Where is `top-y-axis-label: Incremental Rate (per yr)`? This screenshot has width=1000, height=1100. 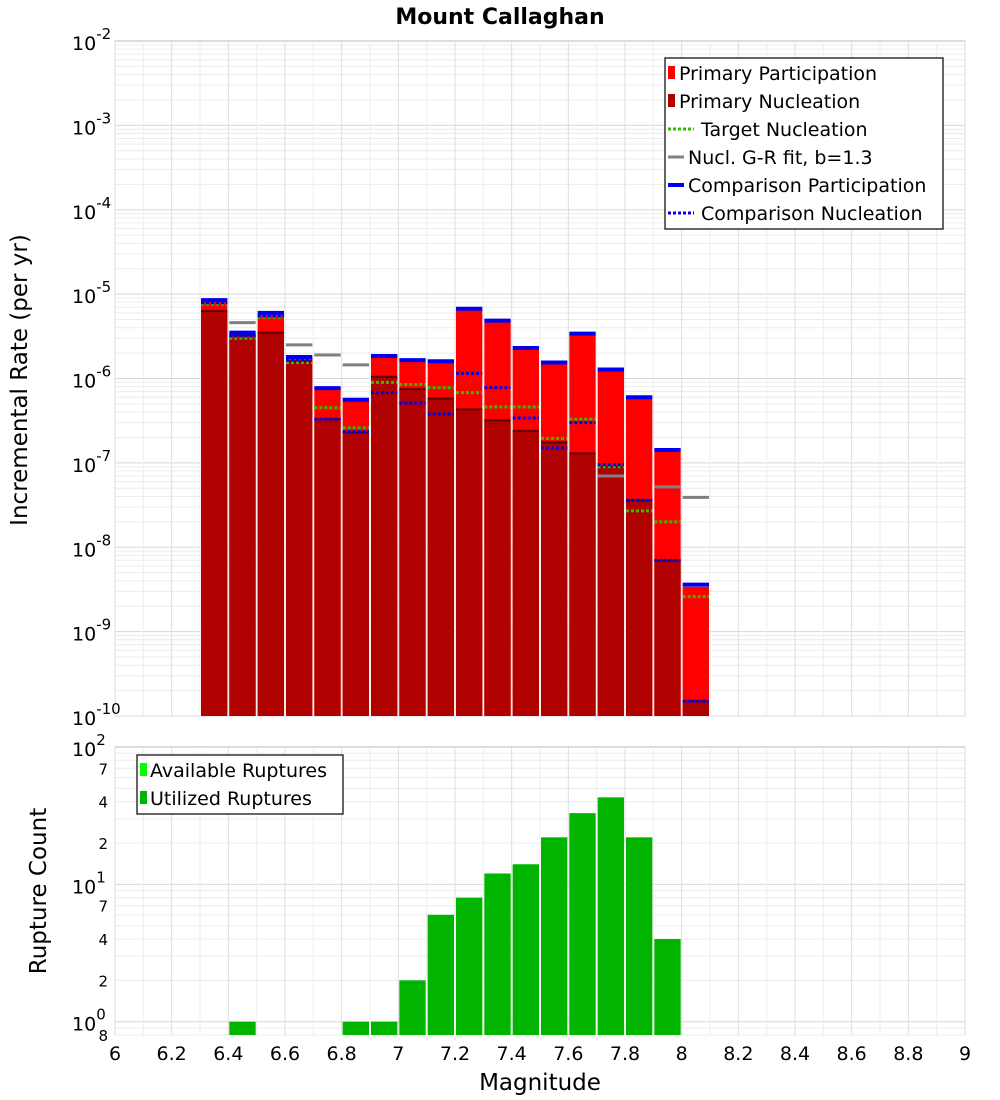
top-y-axis-label: Incremental Rate (per yr) is located at coordinates (20, 380).